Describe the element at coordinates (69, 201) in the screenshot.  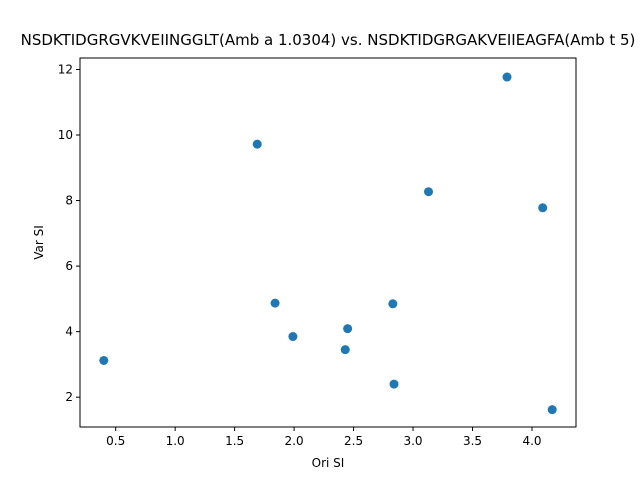
I see `y-tick-label: 8` at that location.